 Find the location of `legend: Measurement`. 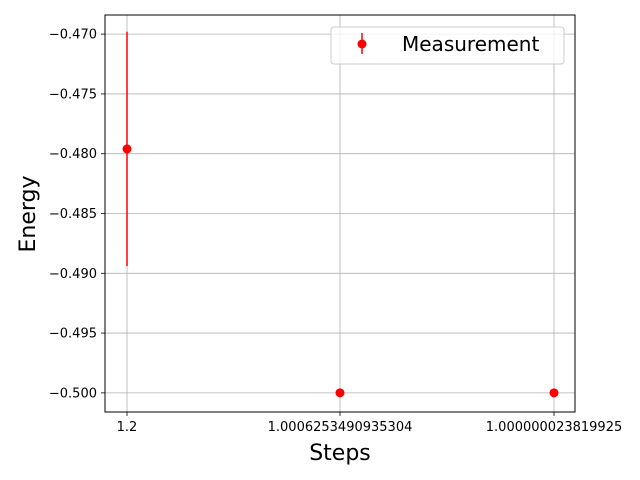

legend: Measurement is located at coordinates (447, 45).